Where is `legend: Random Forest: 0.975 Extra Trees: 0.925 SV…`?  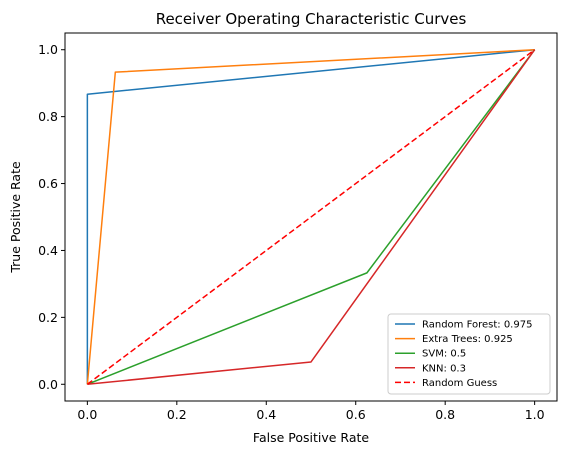
legend: Random Forest: 0.975 Extra Trees: 0.925 SV… is located at coordinates (469, 354).